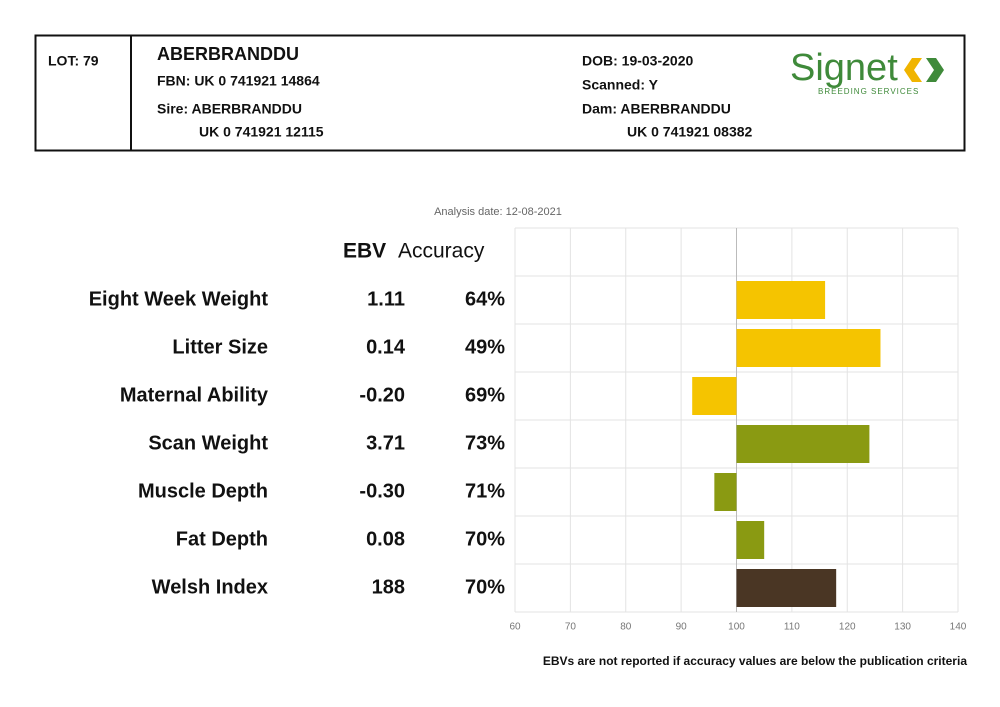 The height and width of the screenshot is (707, 1000). What do you see at coordinates (364, 251) in the screenshot?
I see `column-header: EBV` at bounding box center [364, 251].